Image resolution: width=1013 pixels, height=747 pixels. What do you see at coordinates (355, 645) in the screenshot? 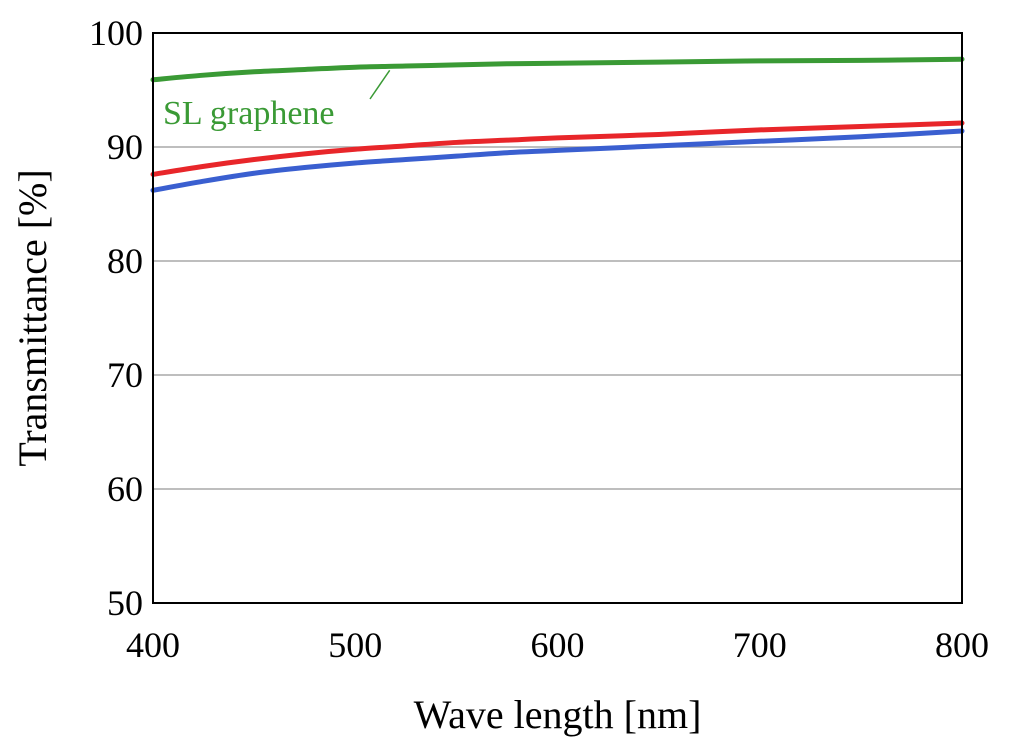
I see `x-tick-label-500: 500` at bounding box center [355, 645].